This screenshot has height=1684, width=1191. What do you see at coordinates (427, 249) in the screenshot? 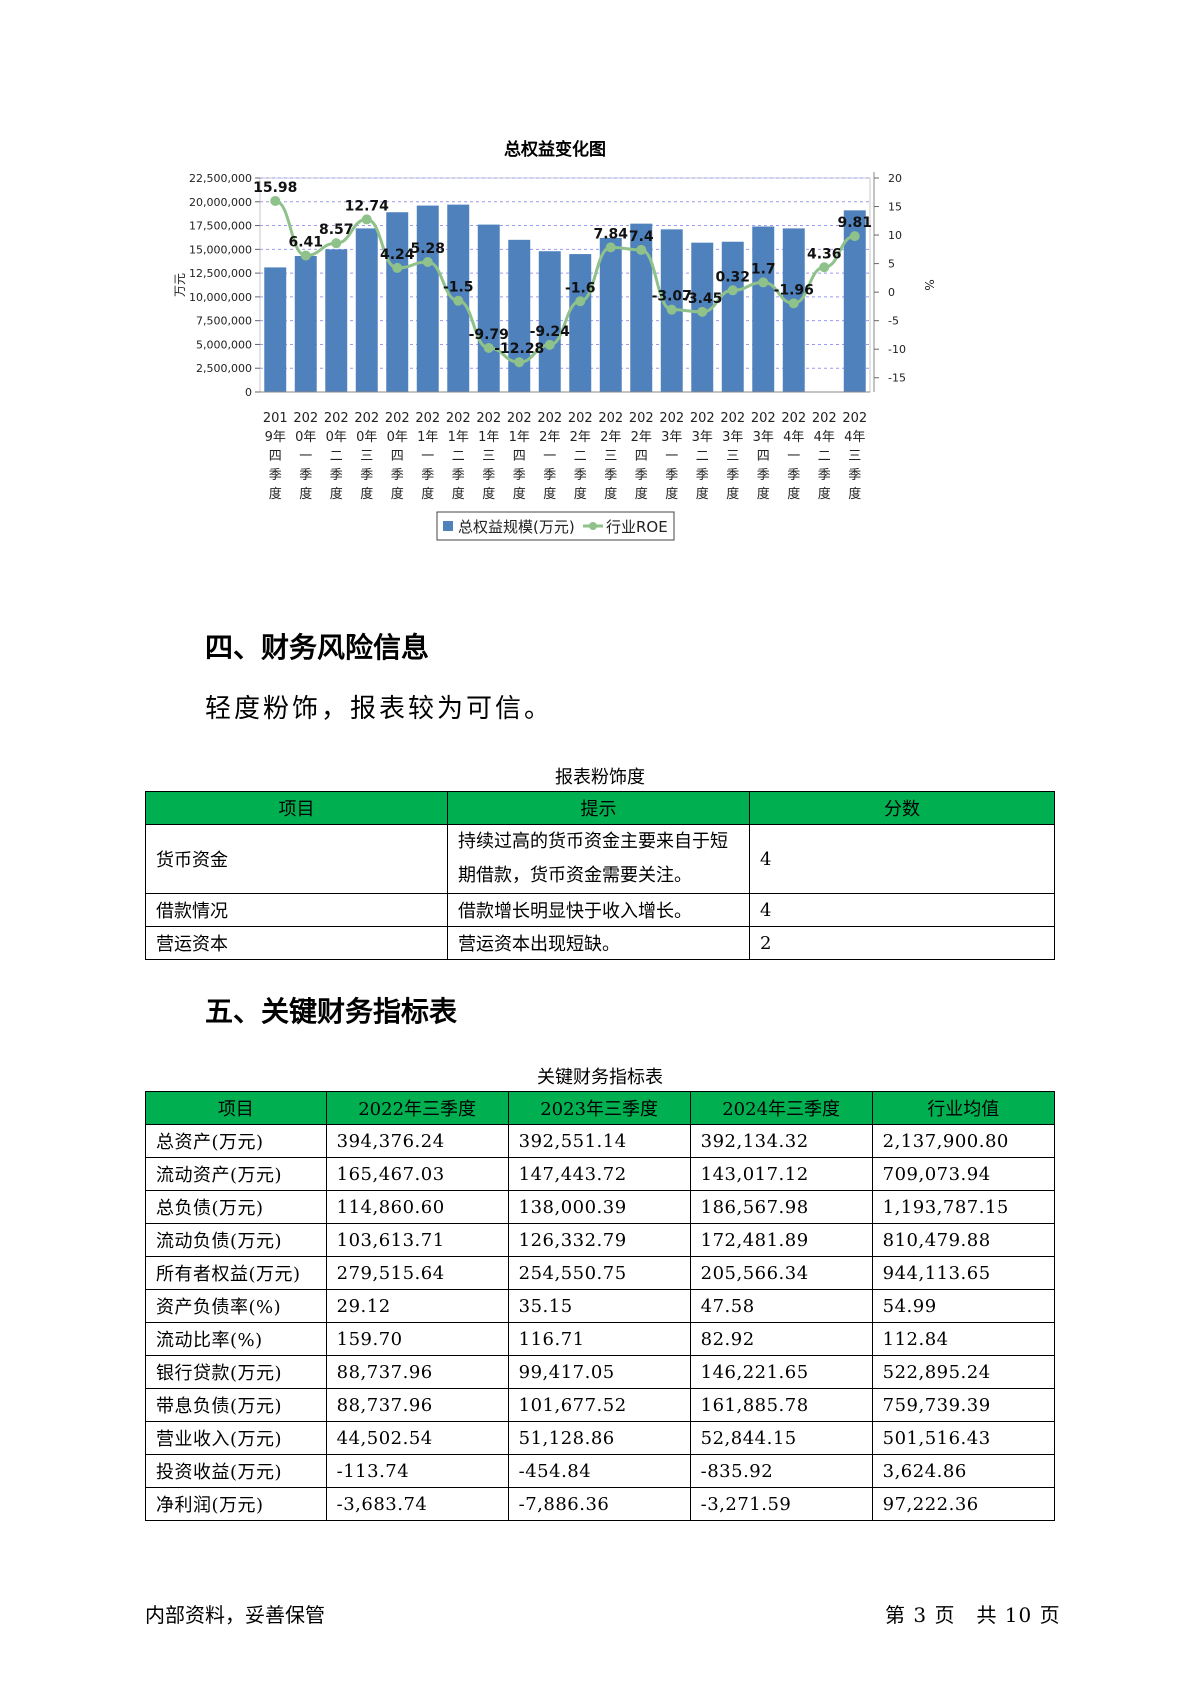
I see `roe-data-label: 5.28` at bounding box center [427, 249].